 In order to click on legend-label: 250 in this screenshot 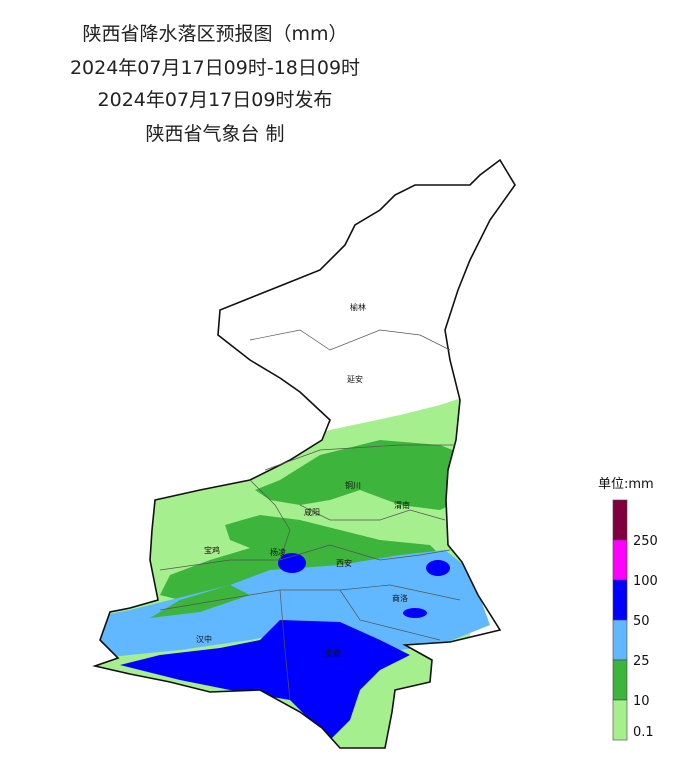, I will do `click(645, 541)`.